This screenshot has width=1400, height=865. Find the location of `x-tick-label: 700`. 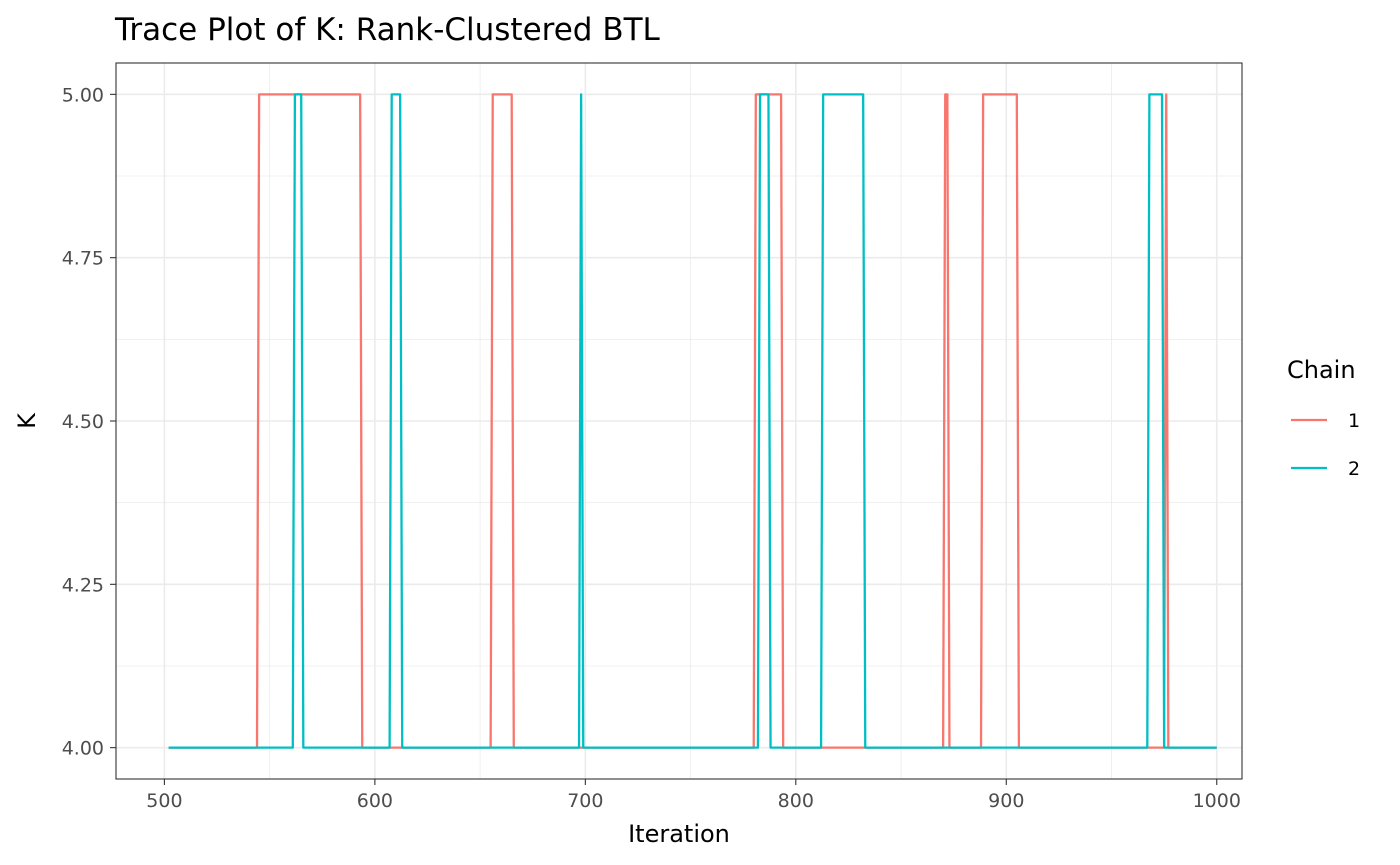

x-tick-label: 700 is located at coordinates (585, 801).